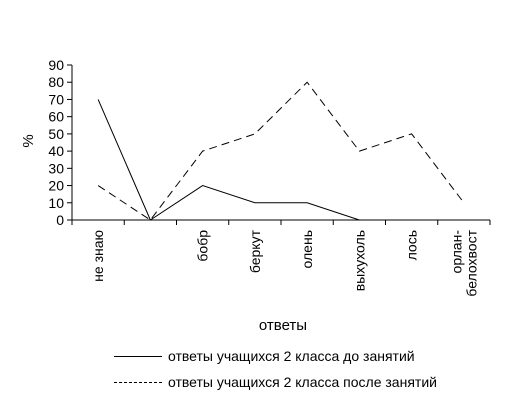  What do you see at coordinates (56, 168) in the screenshot?
I see `y-tick-label: 30` at bounding box center [56, 168].